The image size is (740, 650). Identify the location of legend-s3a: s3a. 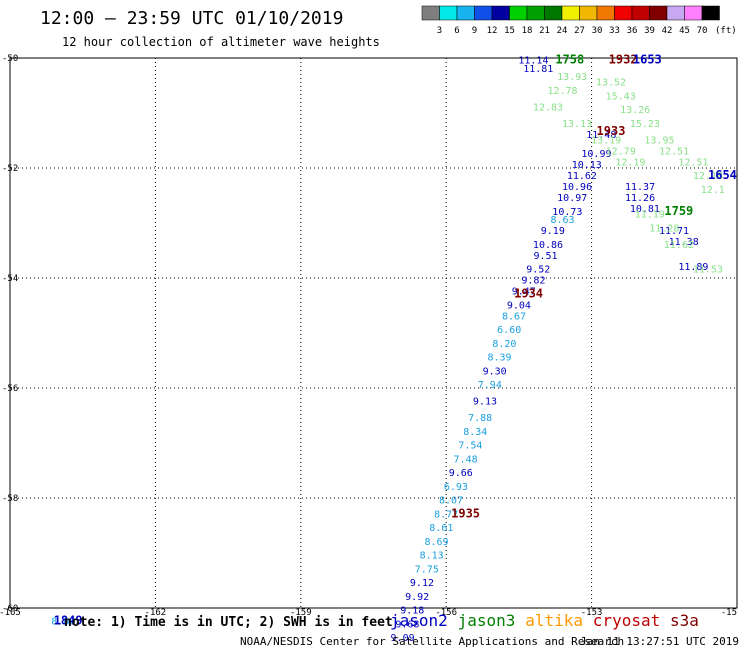
(684, 620).